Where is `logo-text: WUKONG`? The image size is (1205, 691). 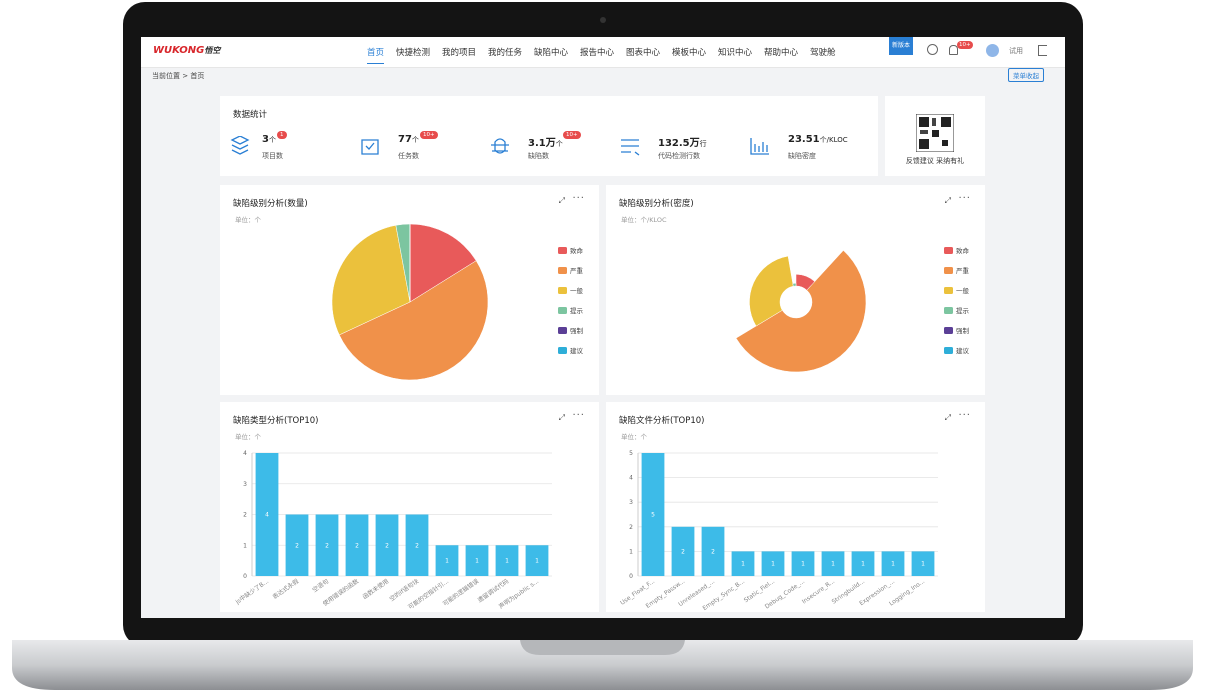 logo-text: WUKONG is located at coordinates (179, 50).